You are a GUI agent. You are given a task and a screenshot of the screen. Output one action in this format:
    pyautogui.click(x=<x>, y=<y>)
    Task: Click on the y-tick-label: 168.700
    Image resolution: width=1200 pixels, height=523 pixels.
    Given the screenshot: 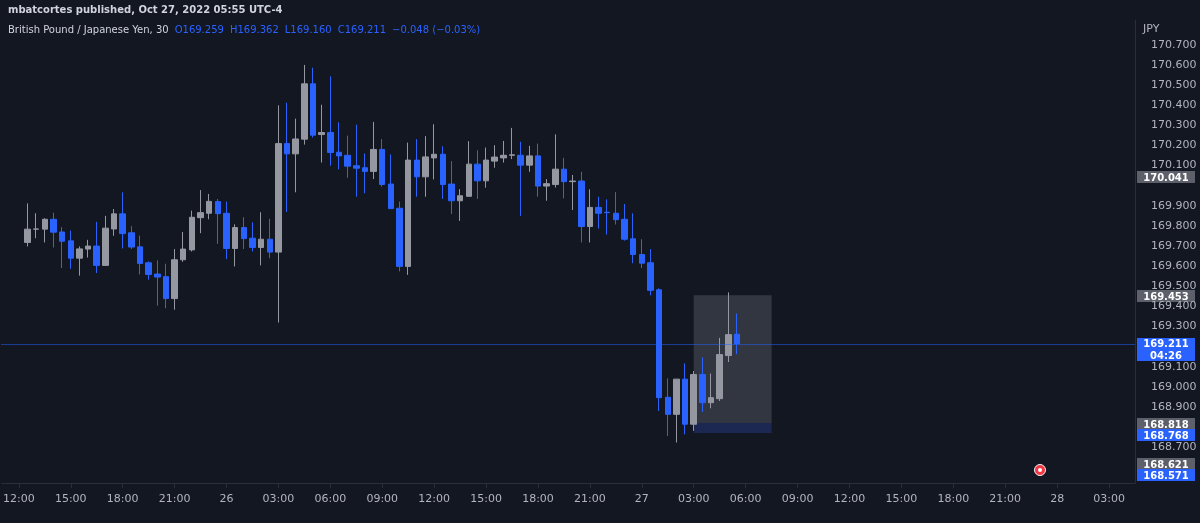 What is the action you would take?
    pyautogui.click(x=1174, y=447)
    